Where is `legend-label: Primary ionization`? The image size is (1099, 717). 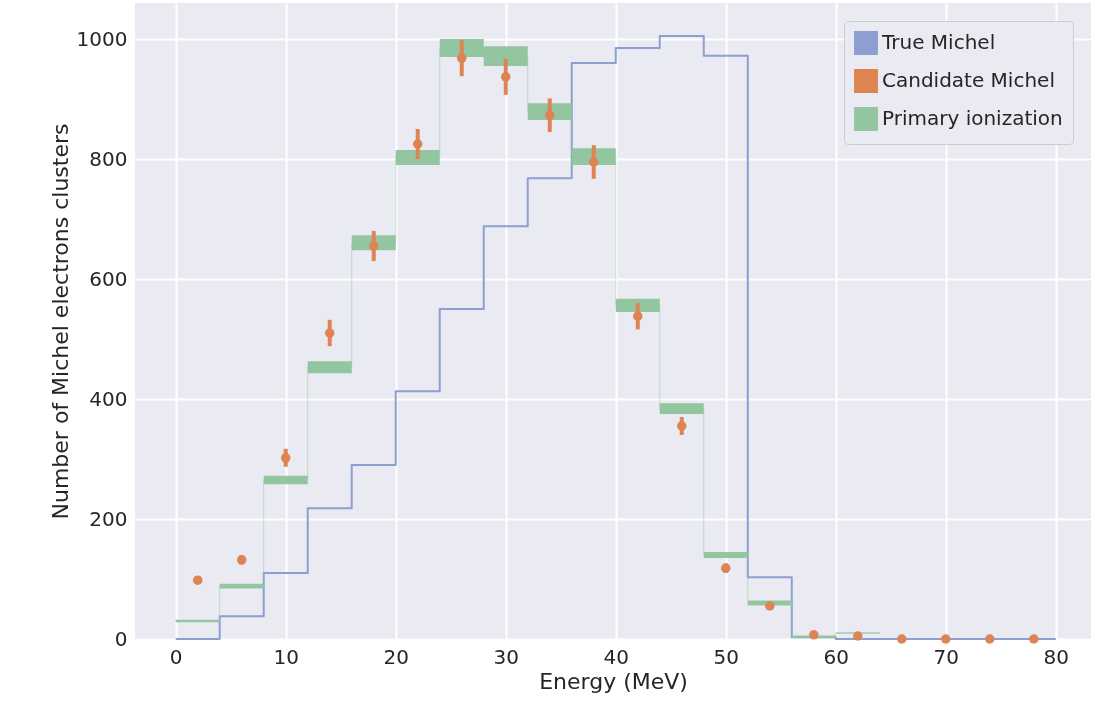
legend-label: Primary ionization is located at coordinates (972, 118).